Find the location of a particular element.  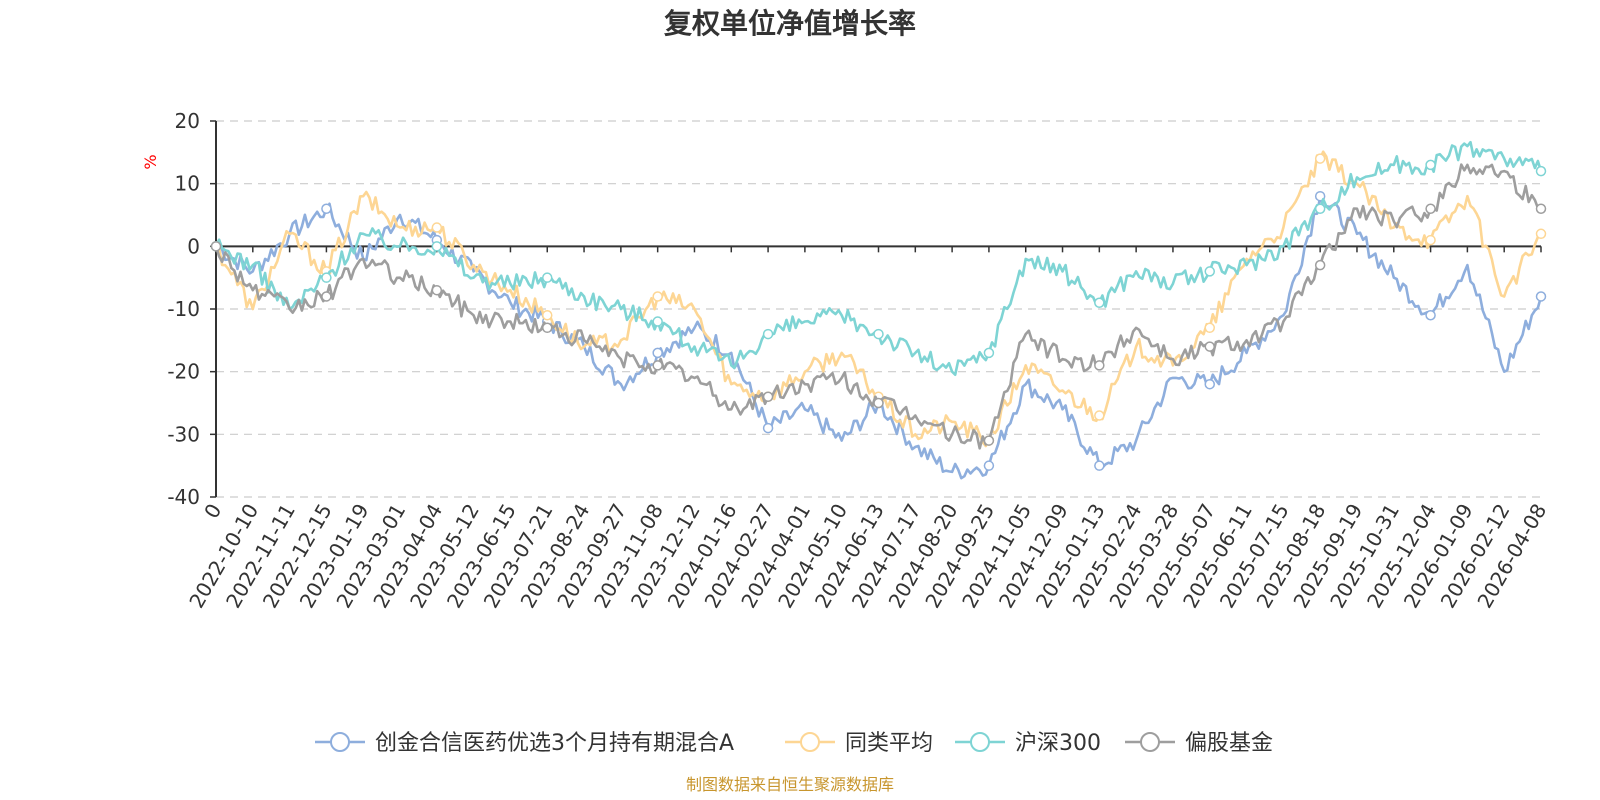

y-tick-label: -30 is located at coordinates (183, 434).